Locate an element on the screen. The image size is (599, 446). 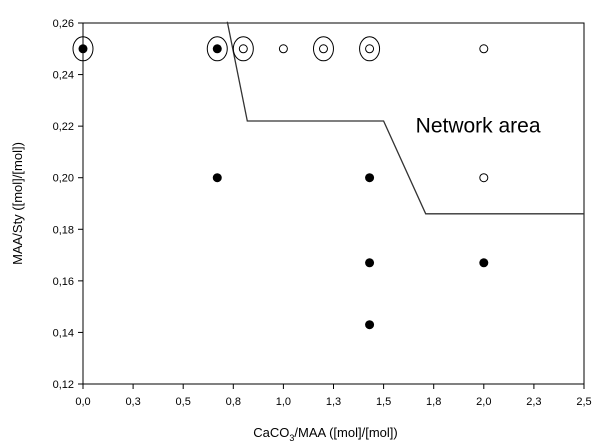
y-tick-label: 0,12 is located at coordinates (63, 385).